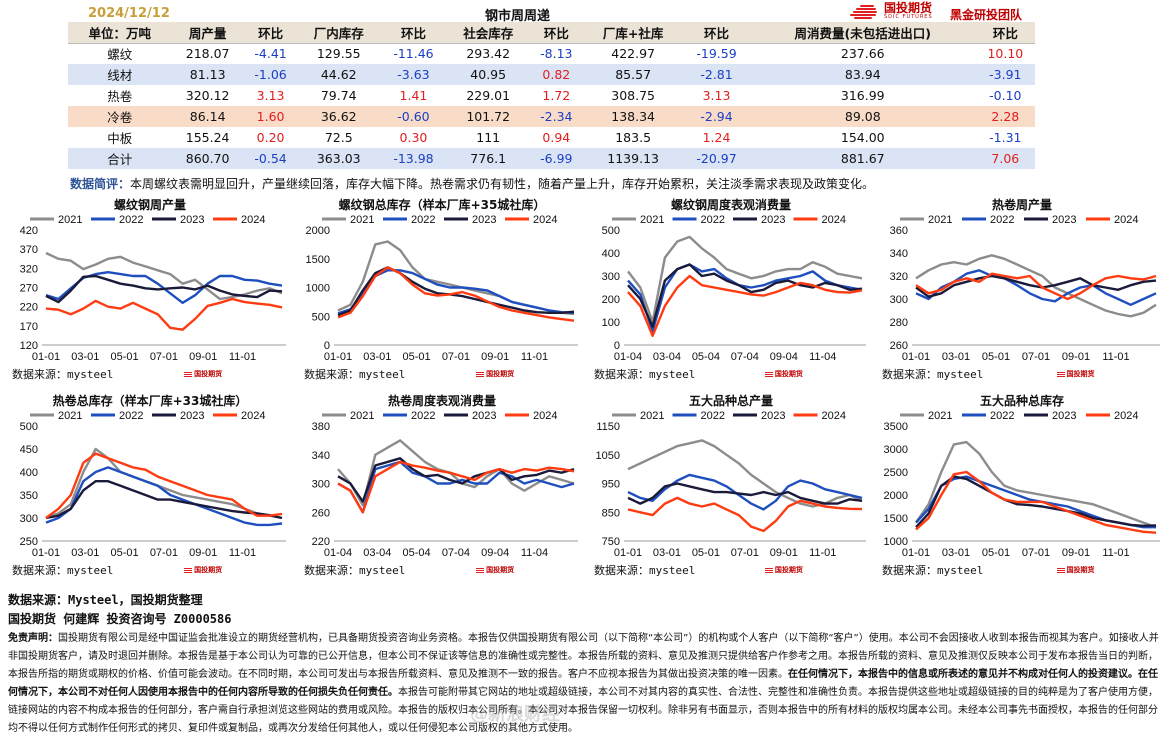 The height and width of the screenshot is (745, 1172). What do you see at coordinates (270, 116) in the screenshot?
I see `table-cell: 1.60` at bounding box center [270, 116].